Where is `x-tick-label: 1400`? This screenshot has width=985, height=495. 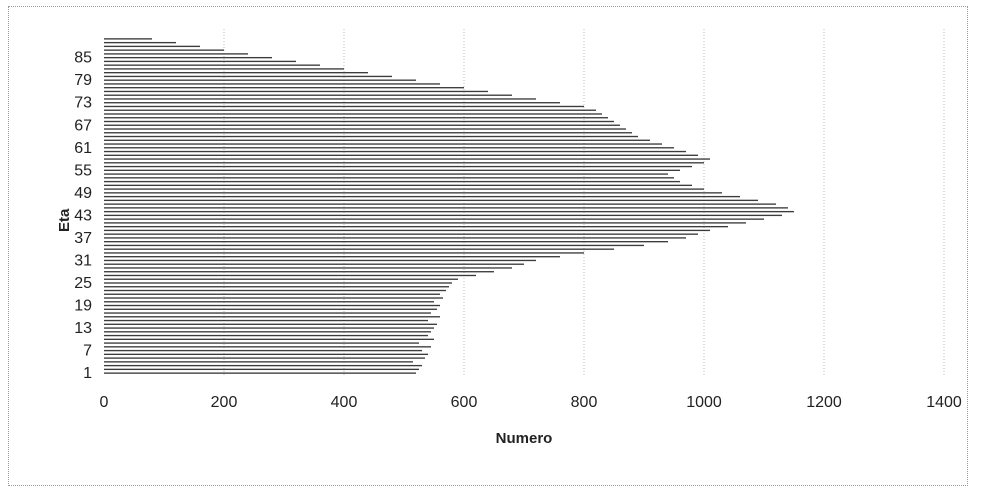 x-tick-label: 1400 is located at coordinates (944, 402).